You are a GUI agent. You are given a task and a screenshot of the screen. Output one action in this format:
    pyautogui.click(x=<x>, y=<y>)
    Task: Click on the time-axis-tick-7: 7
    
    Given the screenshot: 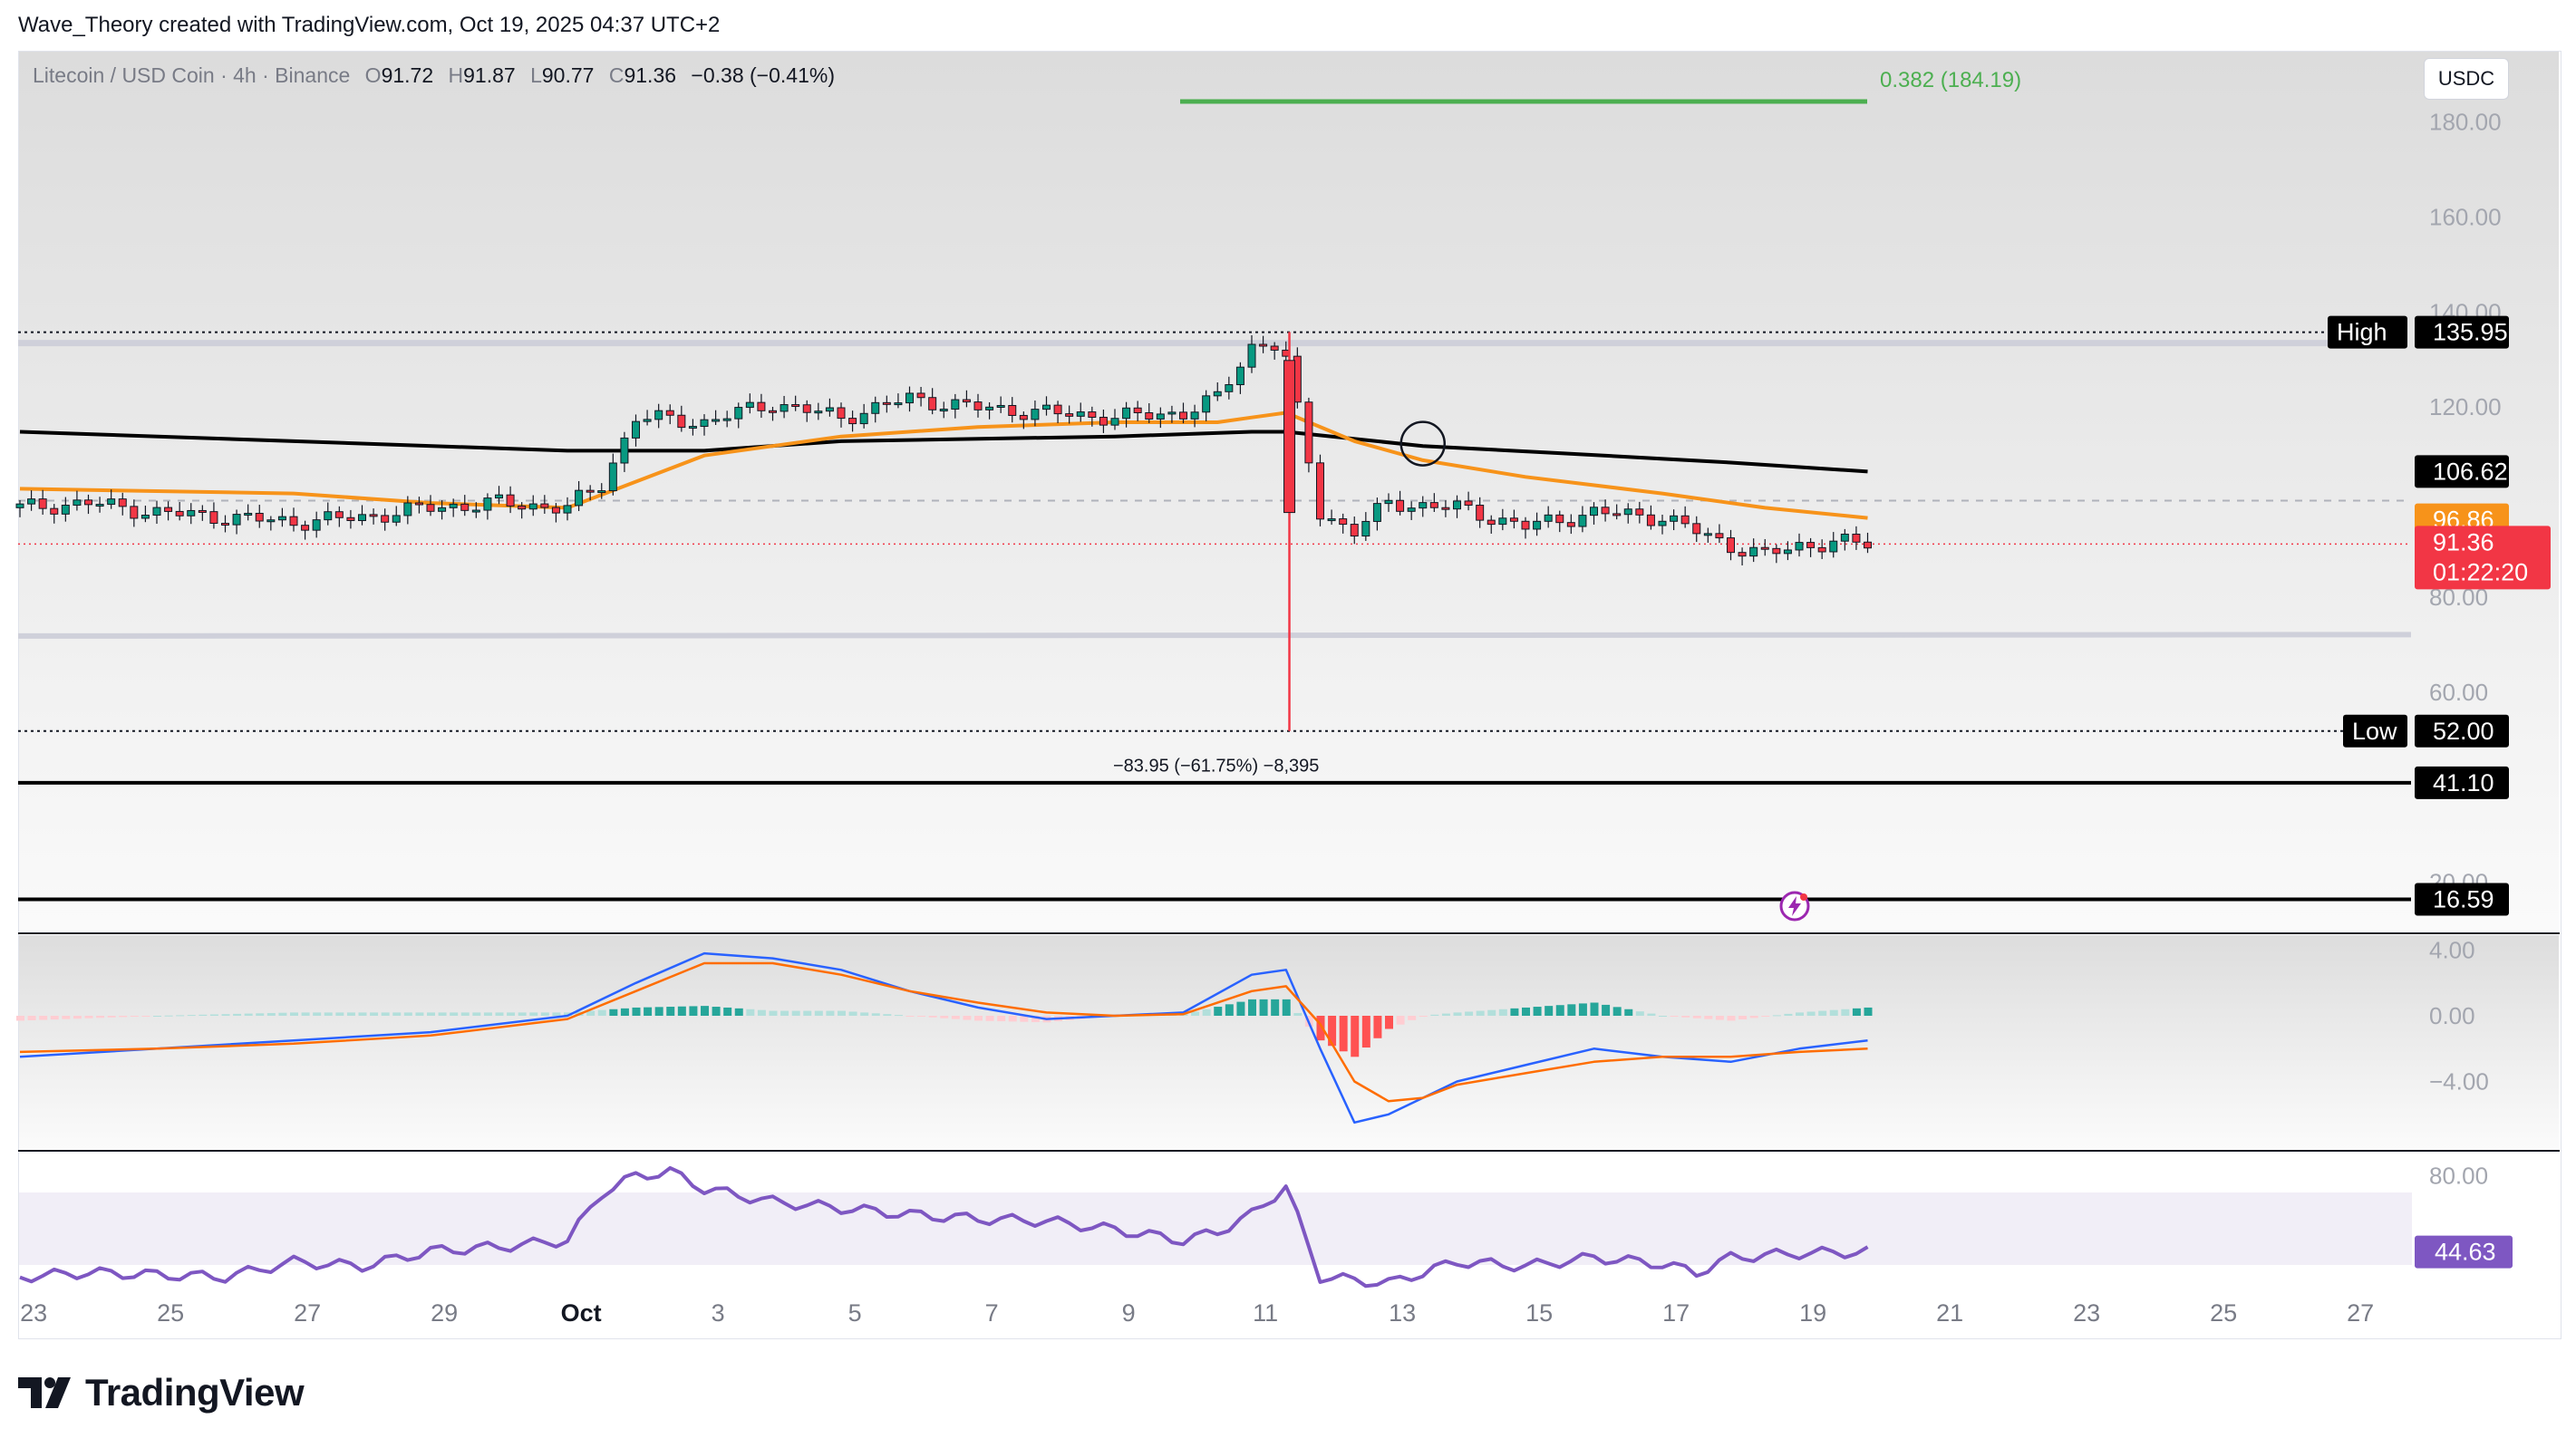 What is the action you would take?
    pyautogui.click(x=992, y=1313)
    